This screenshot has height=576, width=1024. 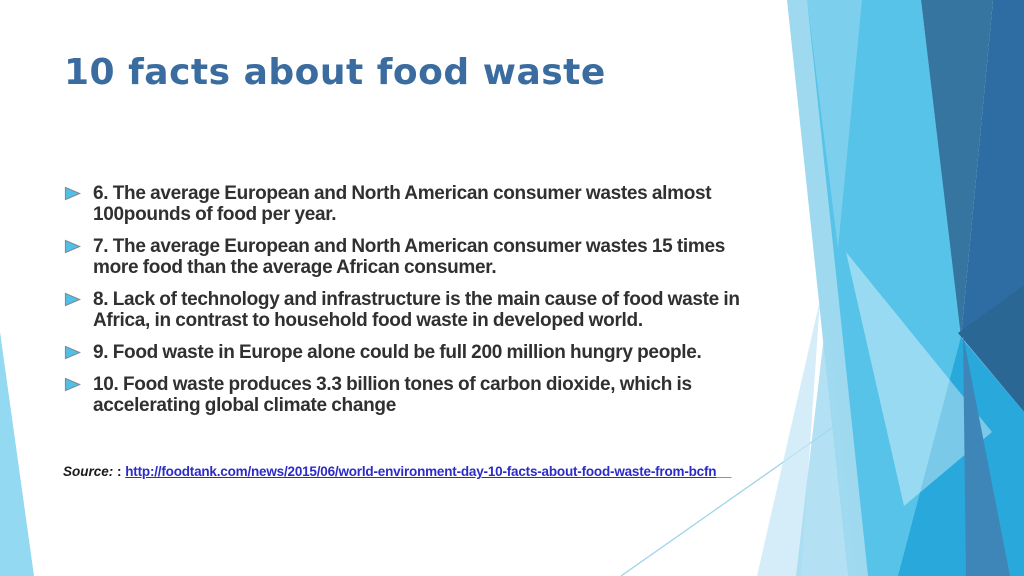 I want to click on source-trailing-underscores: __, so click(x=724, y=471).